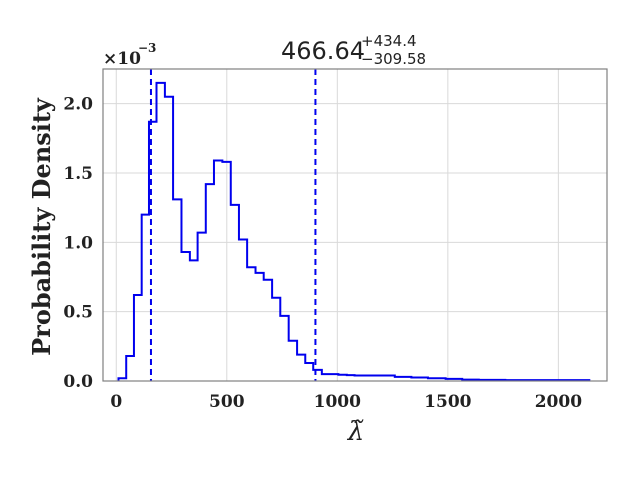 The image size is (640, 480). I want to click on chart-title: 466.64, so click(323, 51).